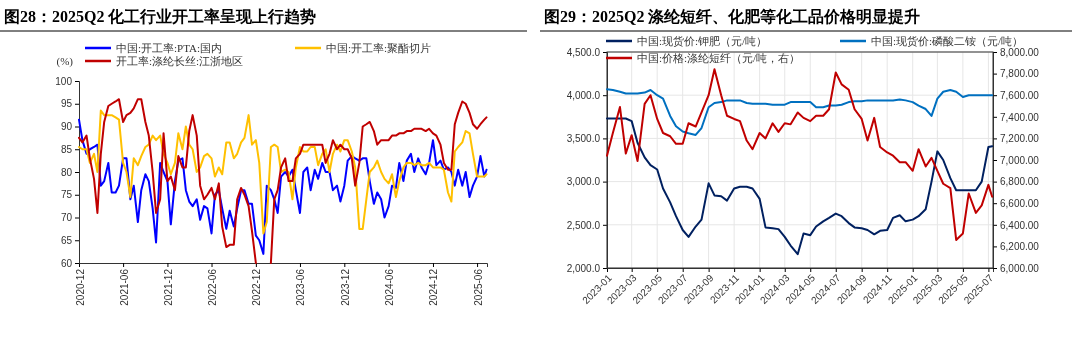 The height and width of the screenshot is (348, 1080). What do you see at coordinates (1020, 225) in the screenshot?
I see `y2-tick-label: 6,400.00` at bounding box center [1020, 225].